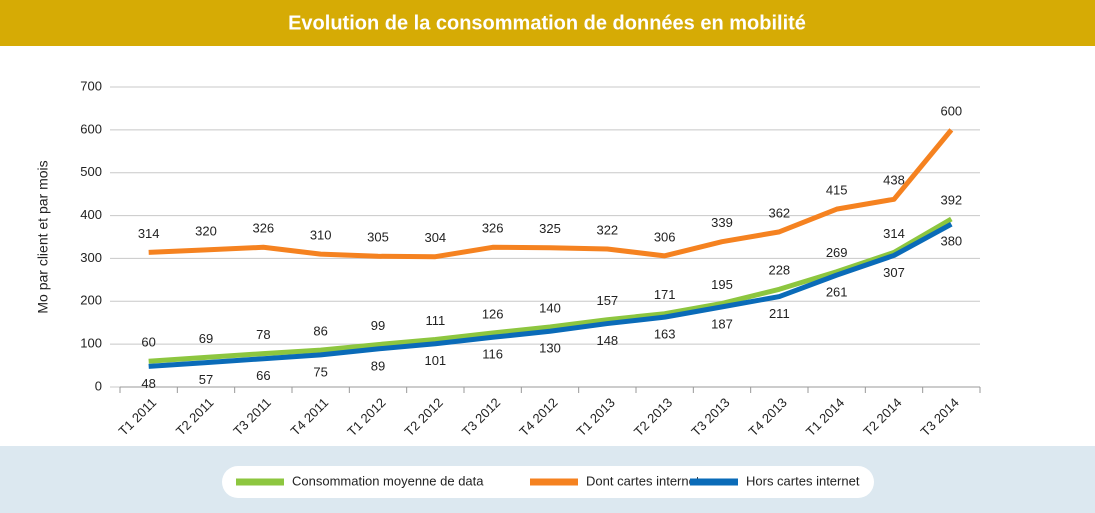  Describe the element at coordinates (435, 360) in the screenshot. I see `data-label: 101` at that location.